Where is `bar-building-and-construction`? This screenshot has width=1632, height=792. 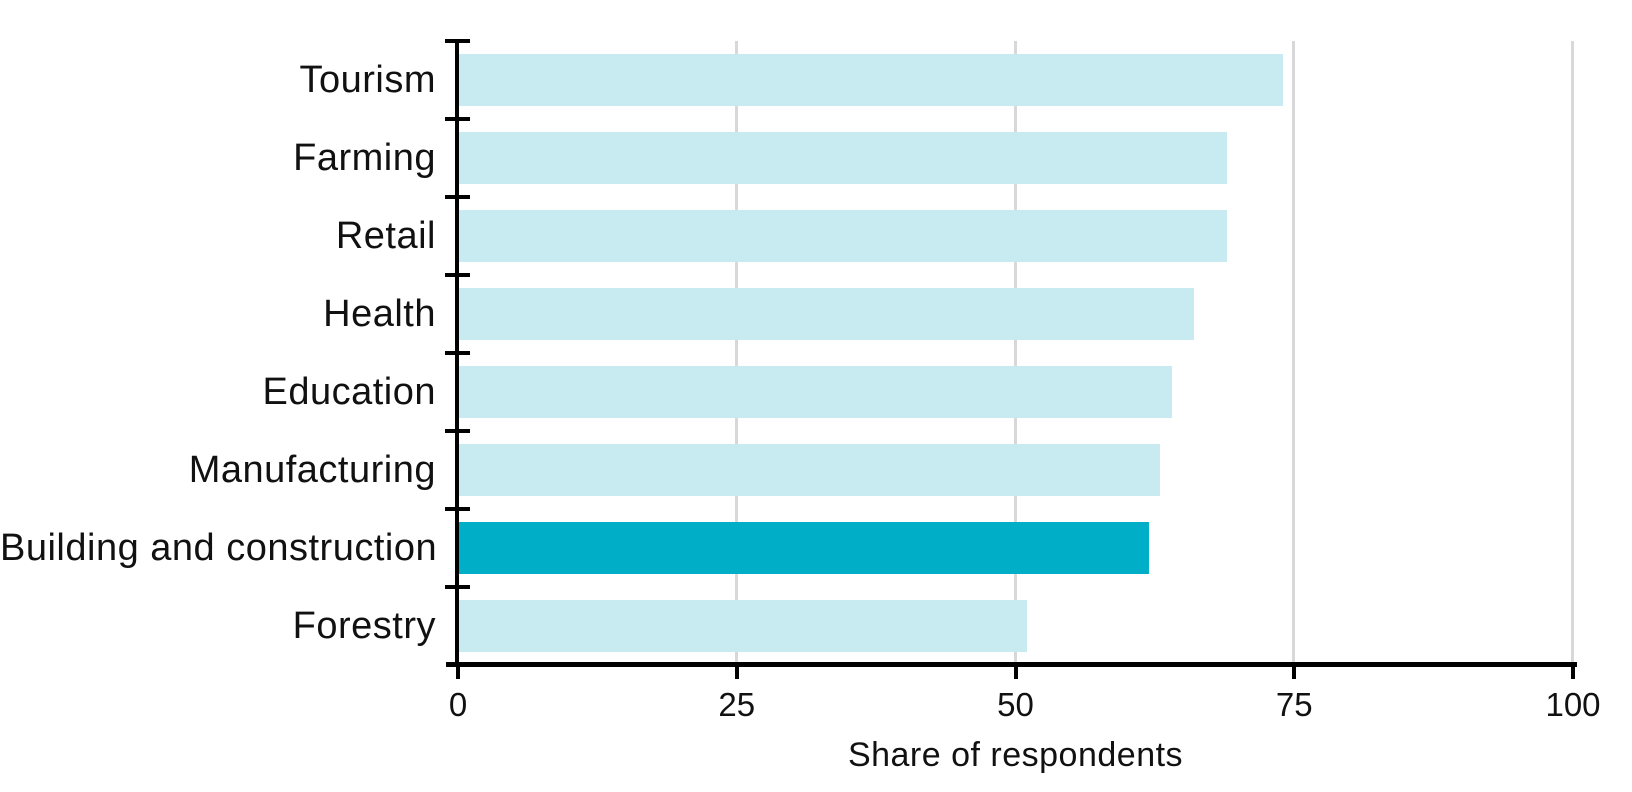 bar-building-and-construction is located at coordinates (804, 548).